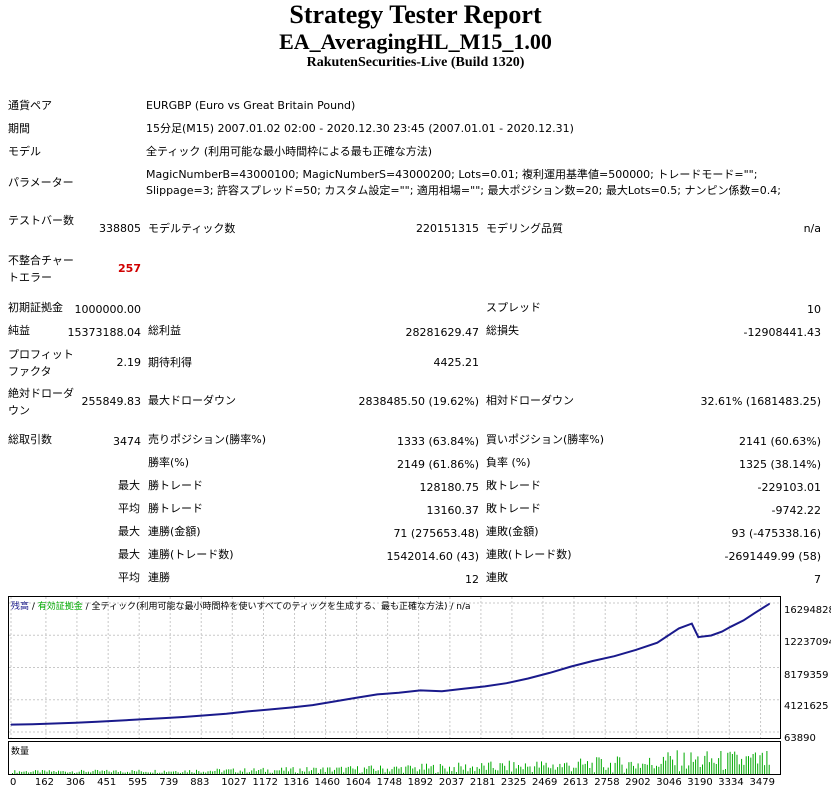  What do you see at coordinates (30, 105) in the screenshot?
I see `symbol-label: 通貨ペア` at bounding box center [30, 105].